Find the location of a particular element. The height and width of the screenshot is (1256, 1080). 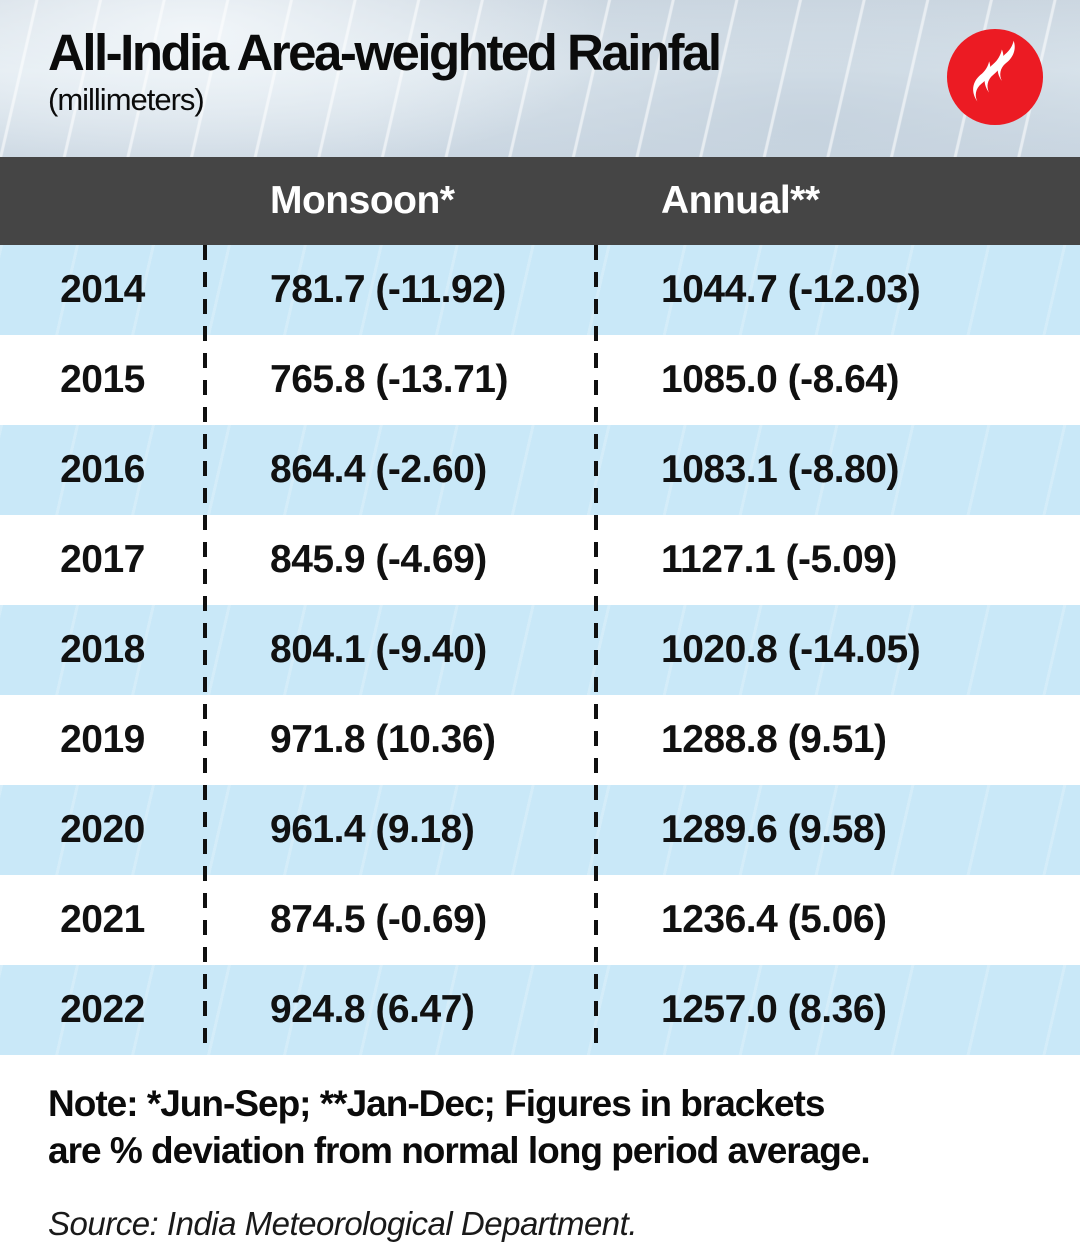

annual-cell: 1085.0 (-8.64) is located at coordinates (780, 379).